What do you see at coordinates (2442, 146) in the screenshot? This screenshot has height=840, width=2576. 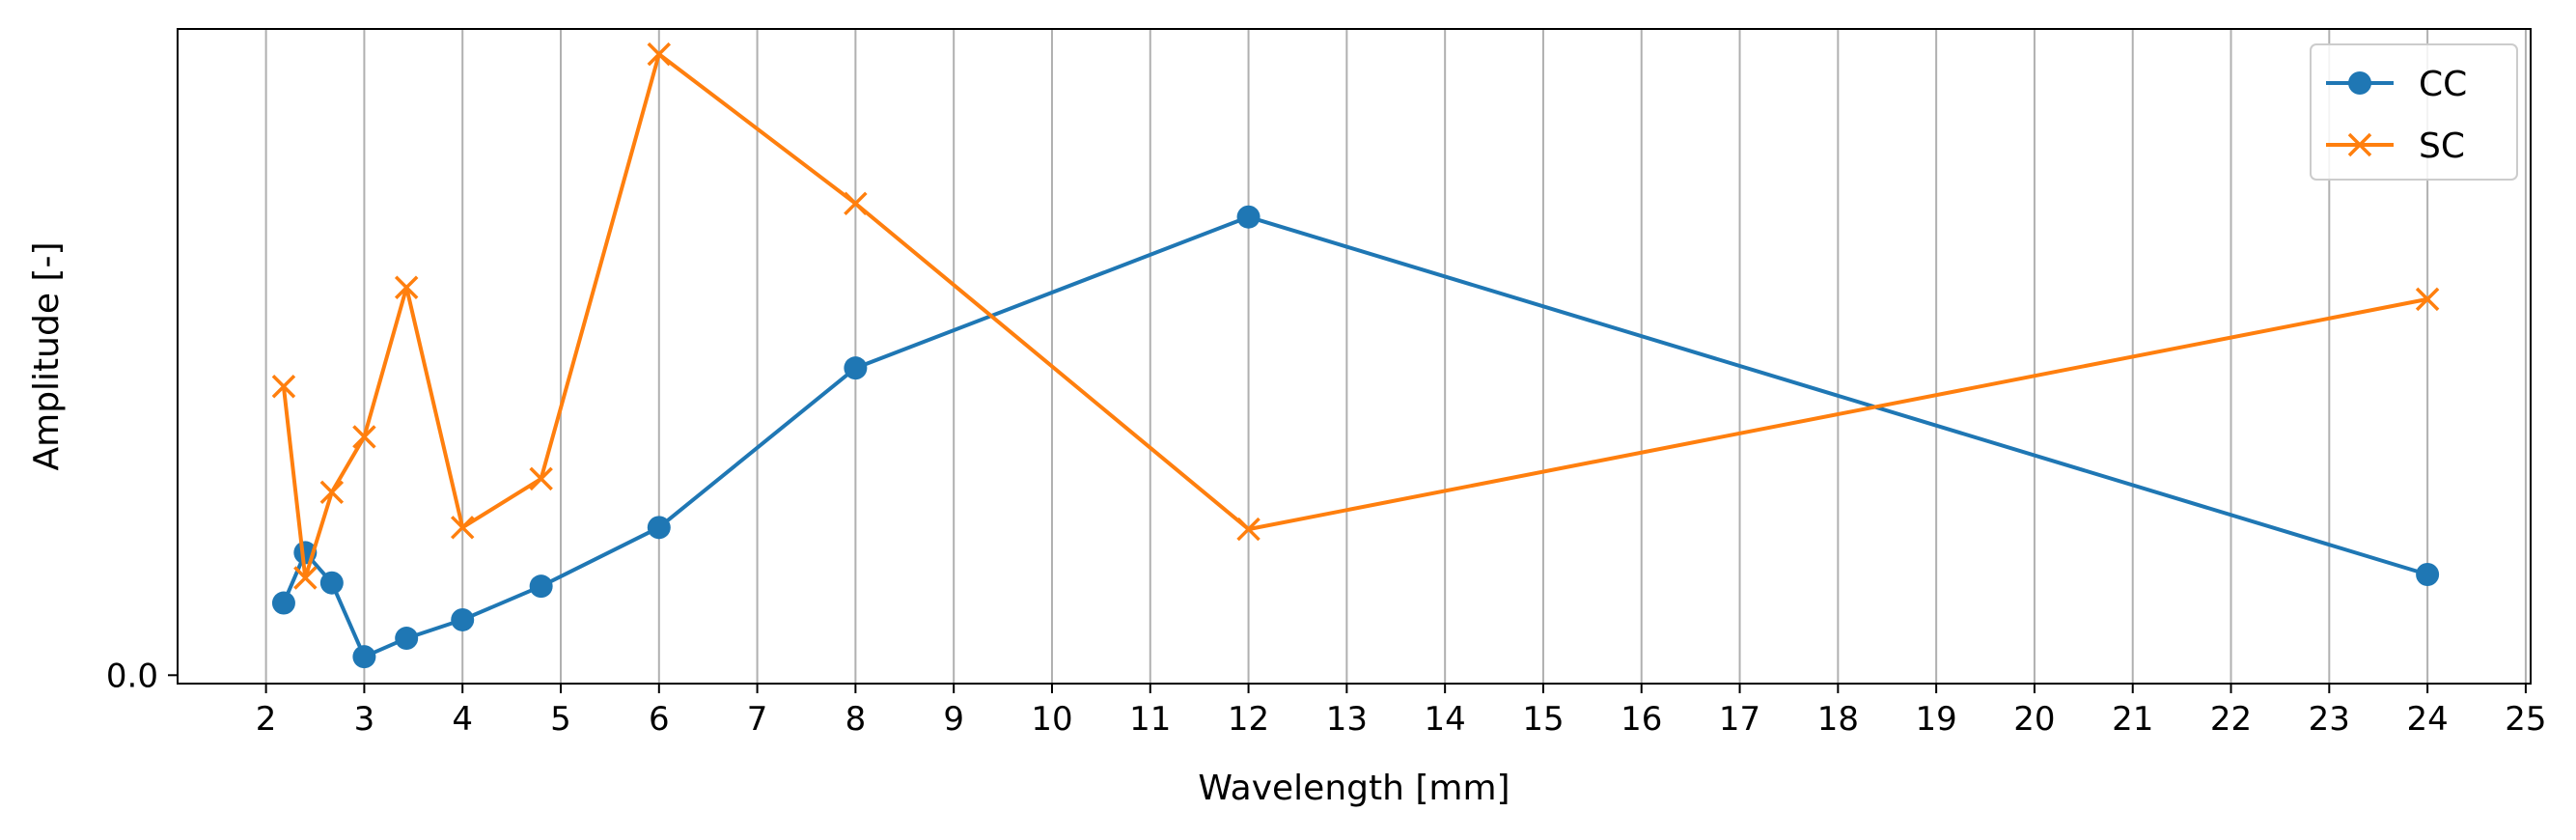 I see `legend-label: SC` at bounding box center [2442, 146].